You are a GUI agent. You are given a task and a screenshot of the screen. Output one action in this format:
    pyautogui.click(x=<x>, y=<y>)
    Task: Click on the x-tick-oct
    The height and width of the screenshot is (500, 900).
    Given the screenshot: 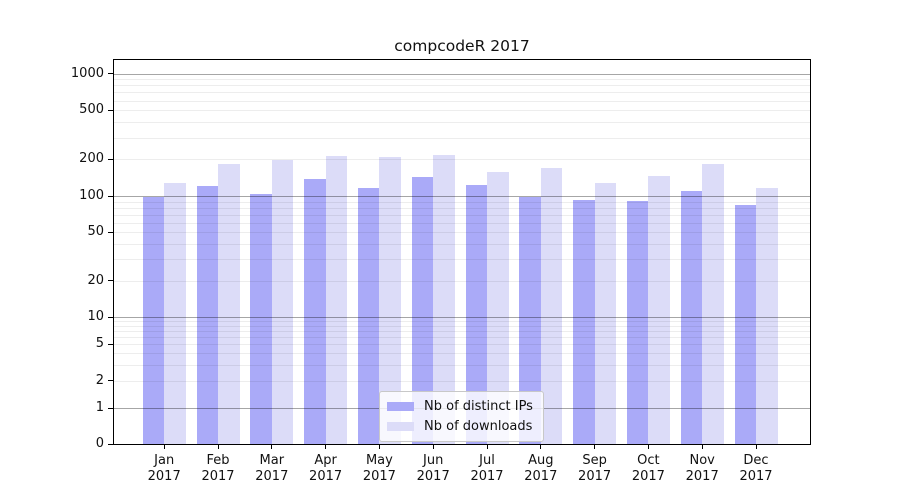 What is the action you would take?
    pyautogui.click(x=648, y=446)
    